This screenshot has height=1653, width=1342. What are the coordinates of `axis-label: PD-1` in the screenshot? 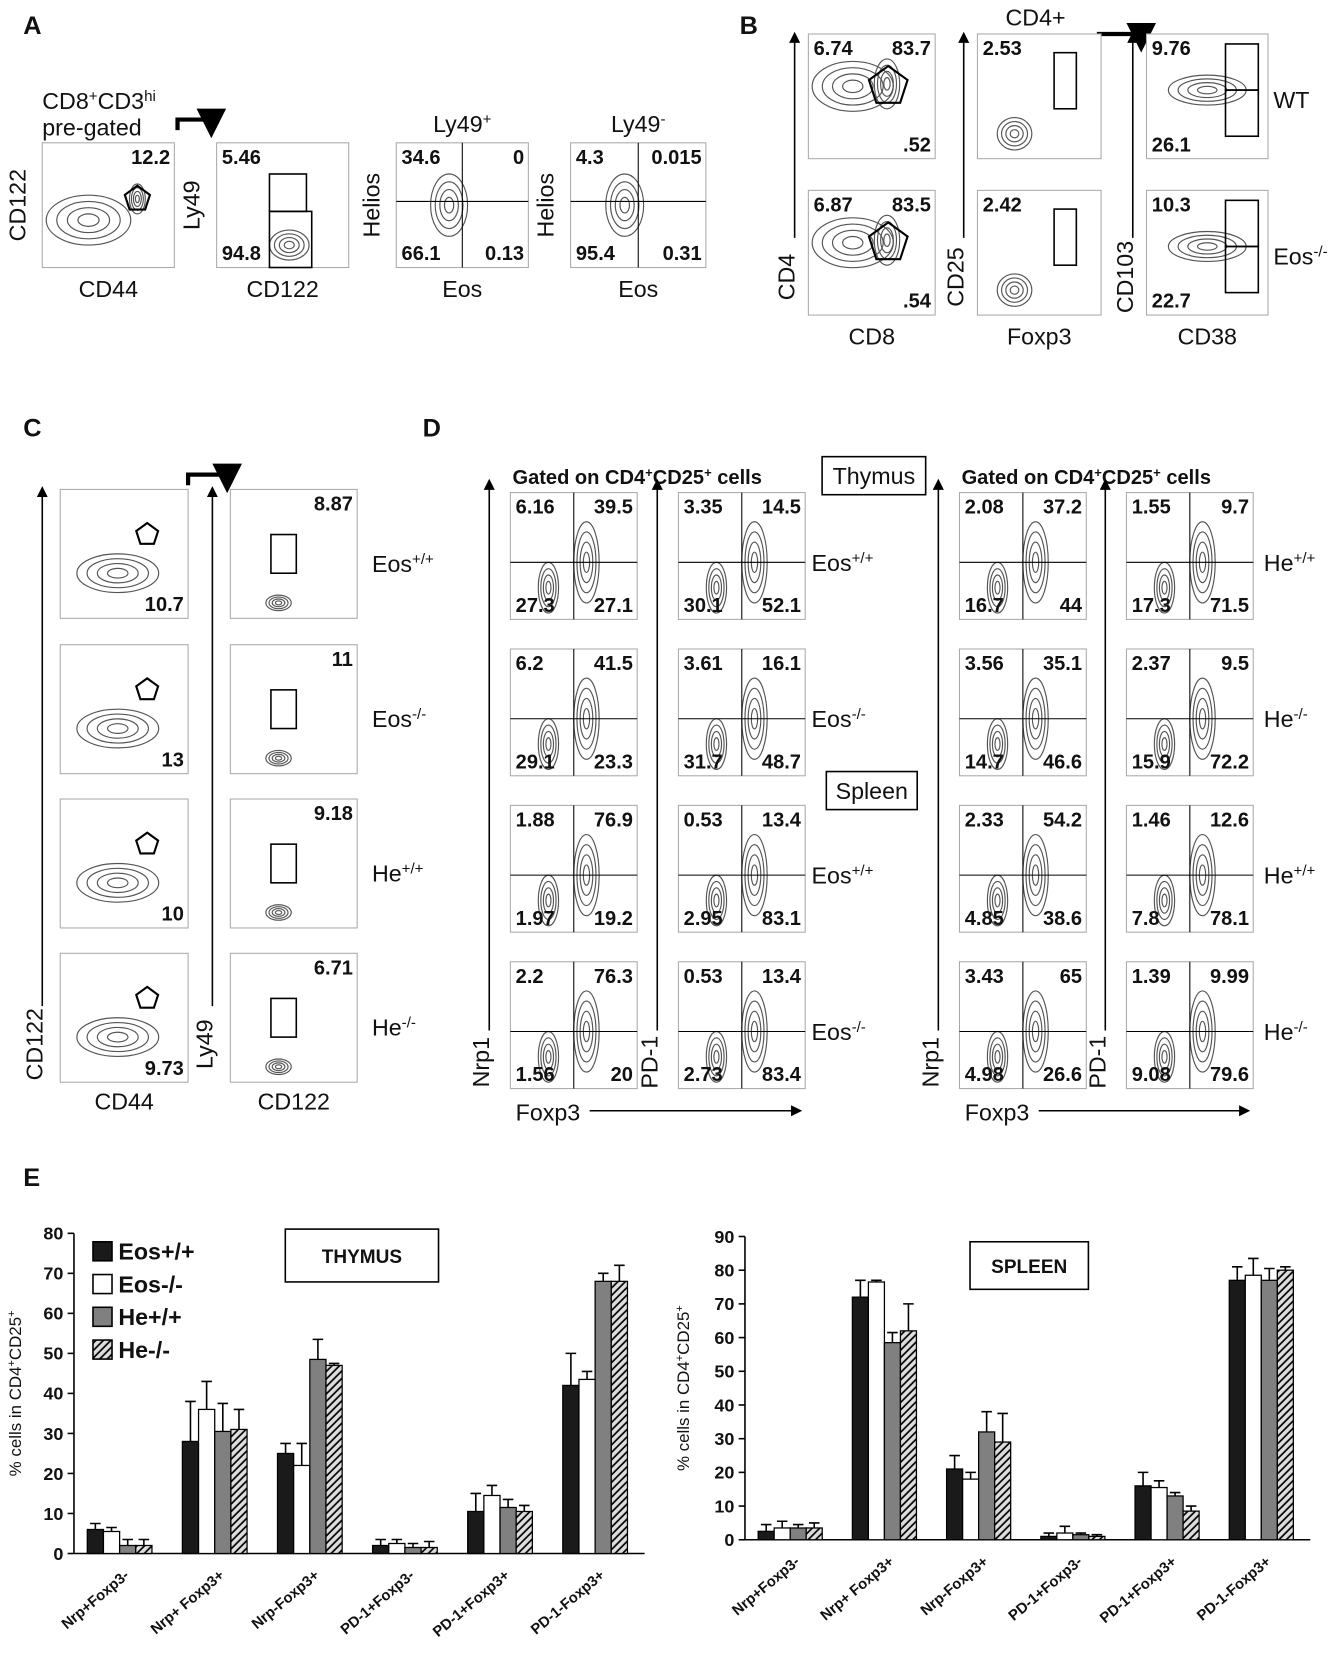 It's located at (649, 1062).